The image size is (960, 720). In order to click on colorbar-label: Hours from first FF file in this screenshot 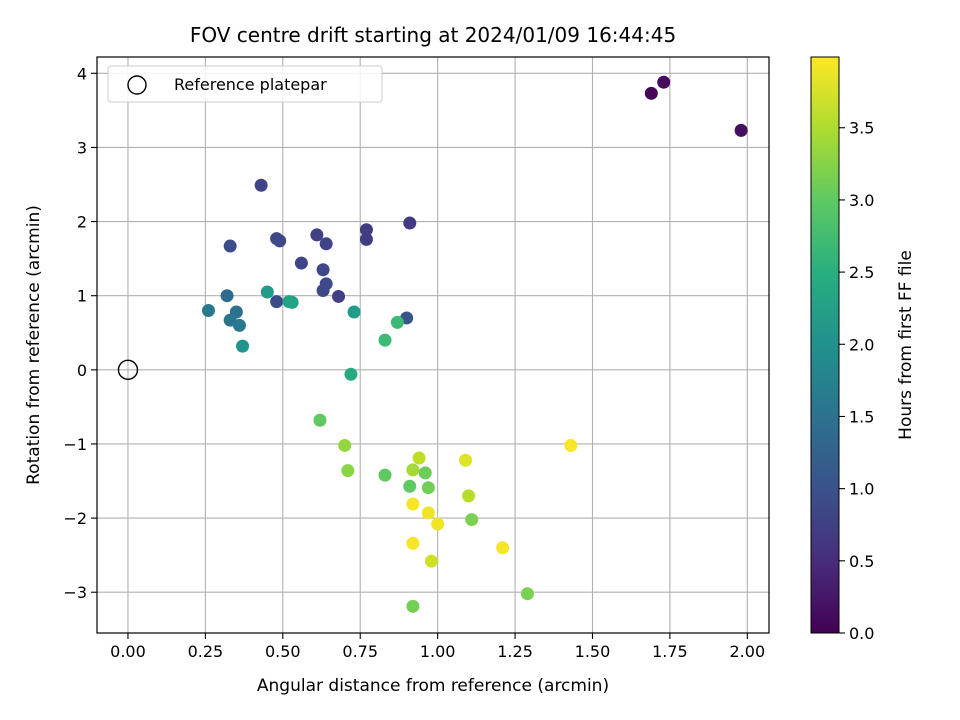, I will do `click(906, 345)`.